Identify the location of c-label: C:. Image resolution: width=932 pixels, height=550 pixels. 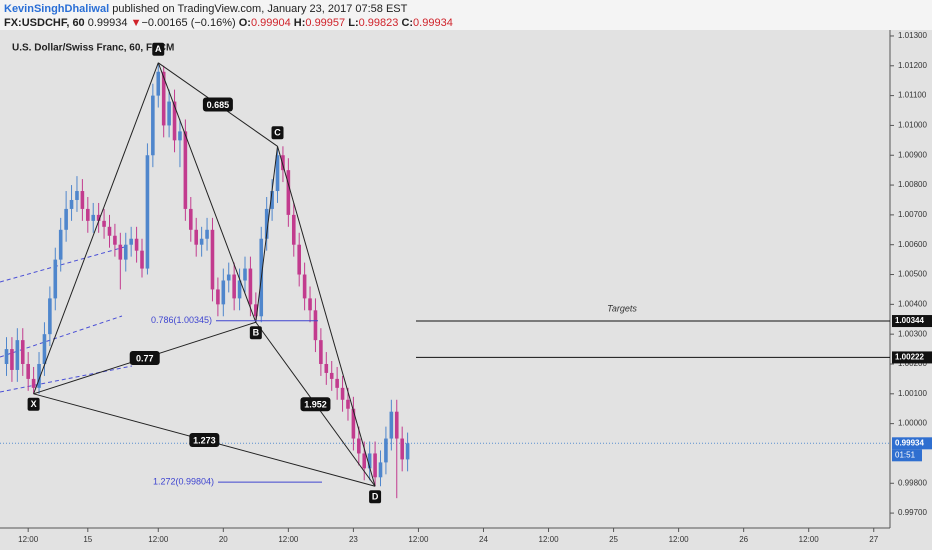
(407, 23).